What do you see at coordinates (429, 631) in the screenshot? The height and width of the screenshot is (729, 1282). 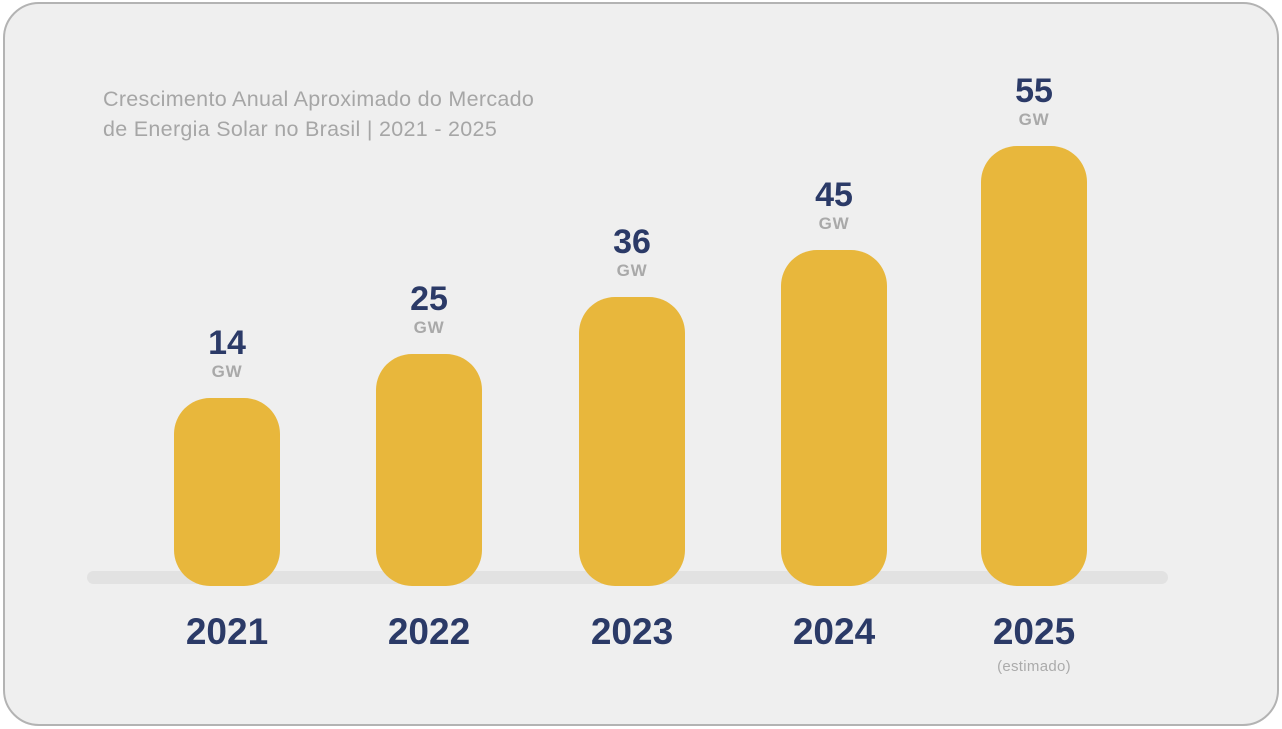 I see `year-label-2022: 2022` at bounding box center [429, 631].